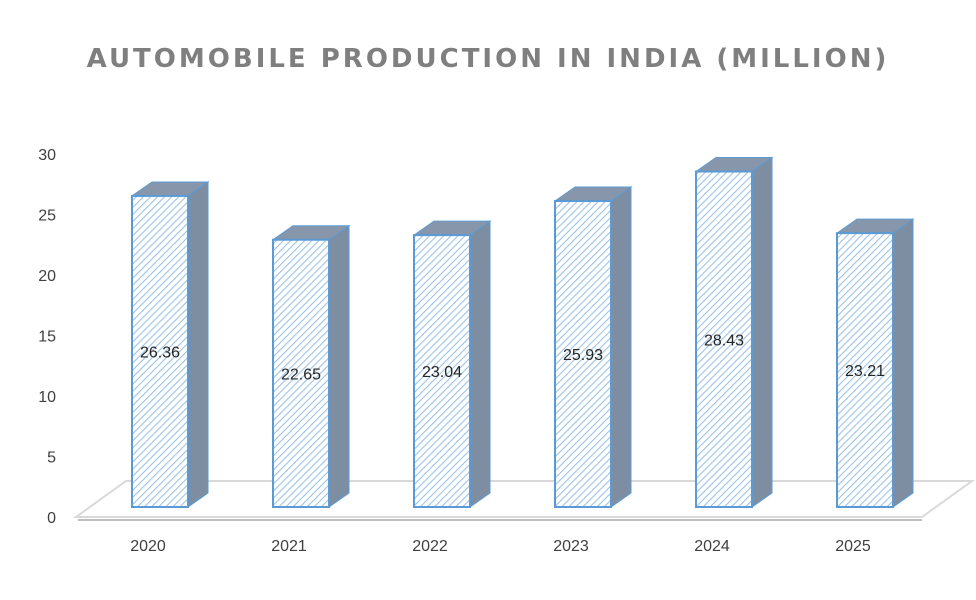  I want to click on data-label: 26.36, so click(160, 352).